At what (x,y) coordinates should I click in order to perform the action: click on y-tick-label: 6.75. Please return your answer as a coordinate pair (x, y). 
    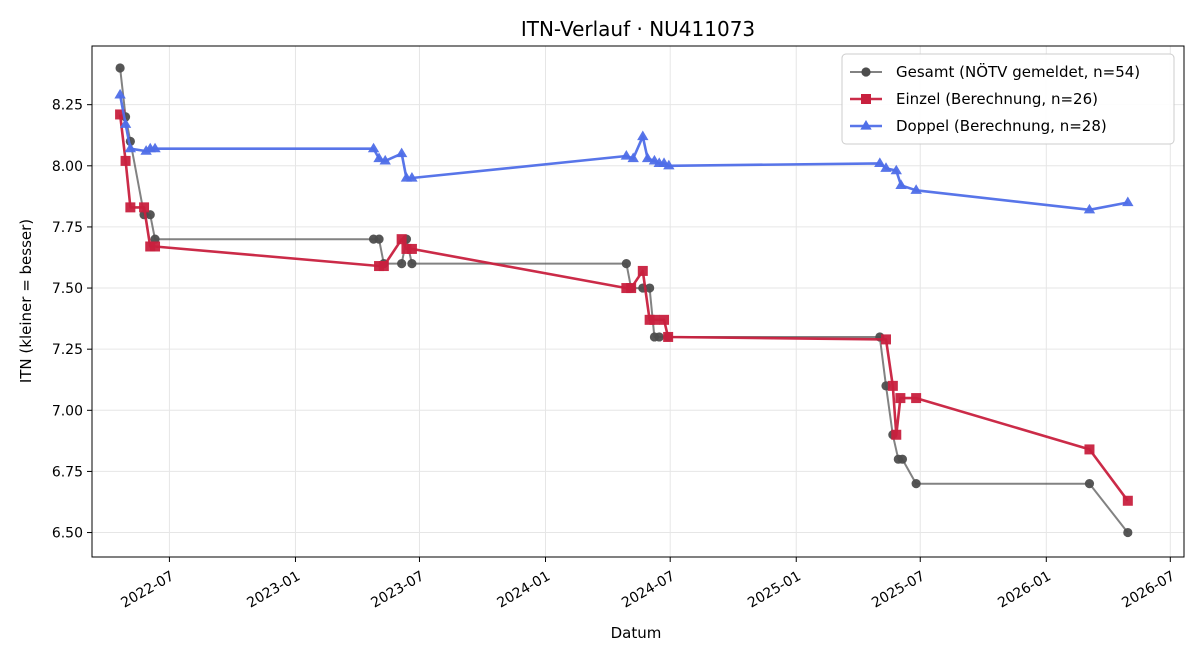
    Looking at the image, I should click on (67, 472).